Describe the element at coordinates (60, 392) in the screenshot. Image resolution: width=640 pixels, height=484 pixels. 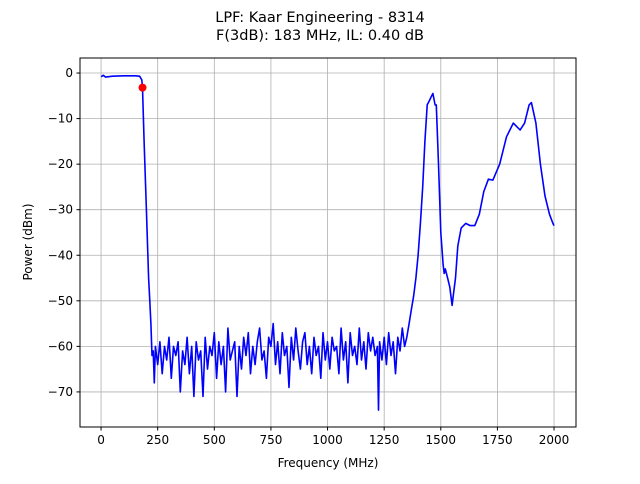
I see `y-tick-label: −70` at that location.